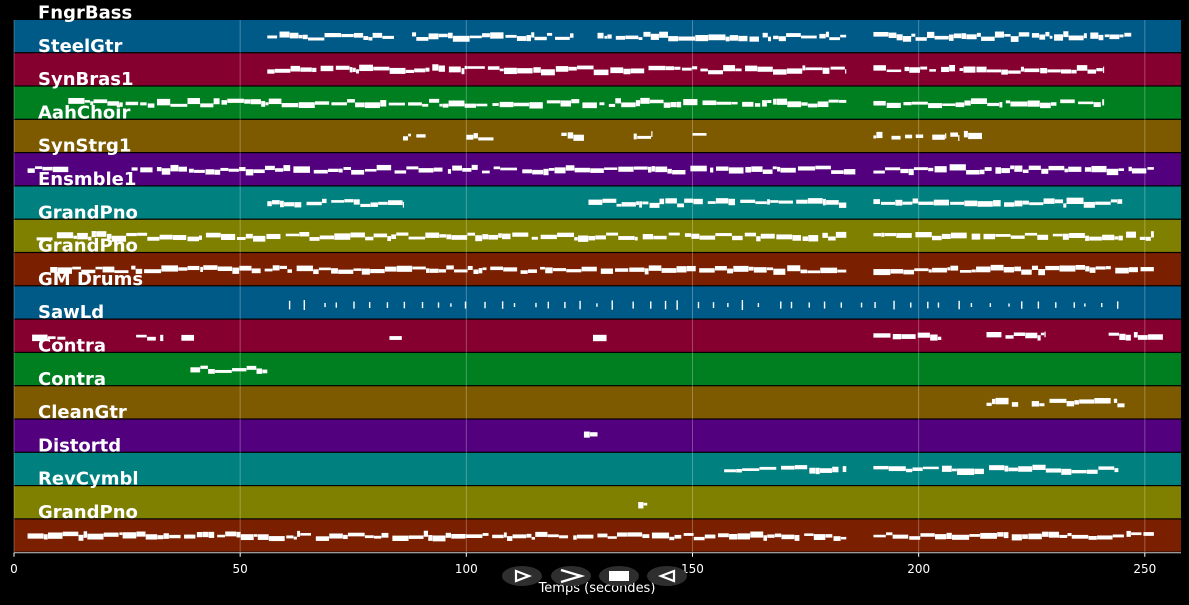 The height and width of the screenshot is (605, 1189). What do you see at coordinates (667, 576) in the screenshot?
I see `play-reverse-button` at bounding box center [667, 576].